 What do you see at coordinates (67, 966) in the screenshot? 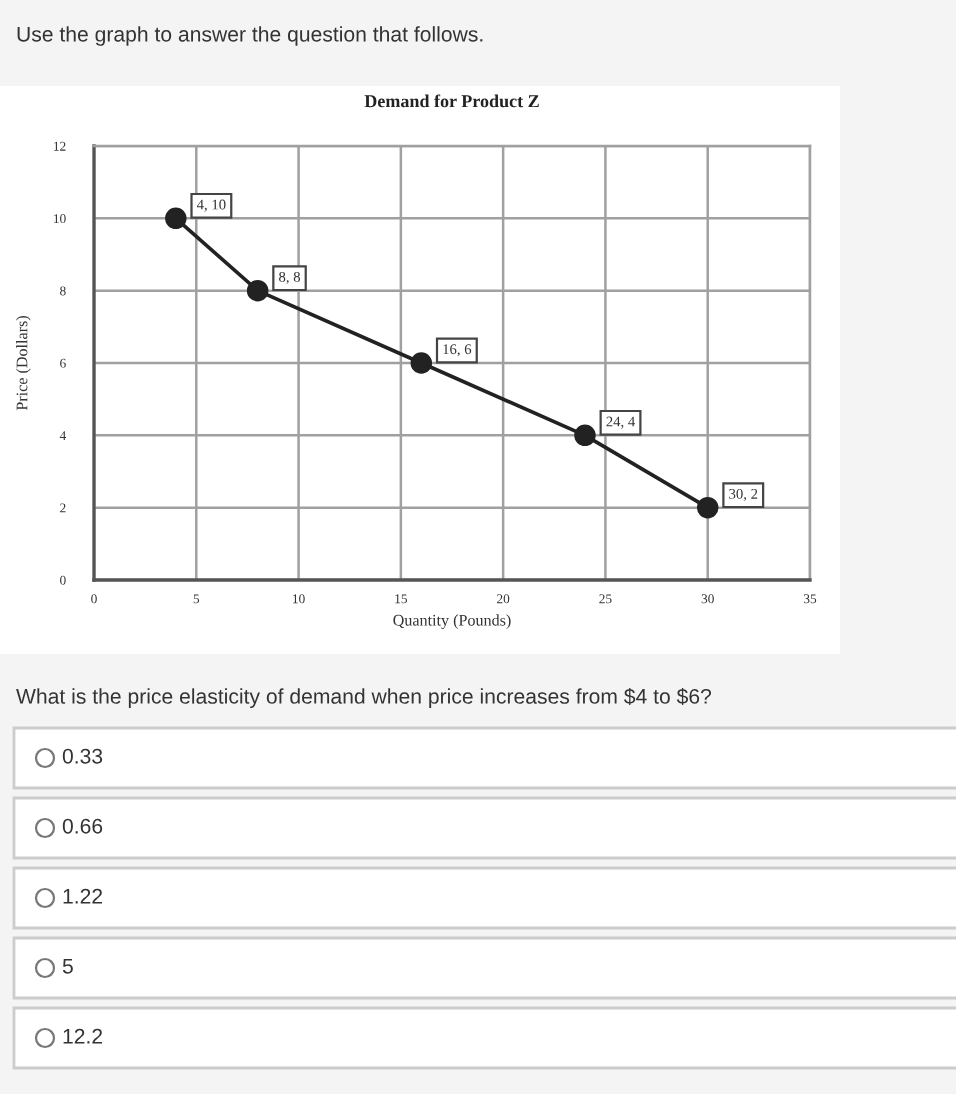
I see `text: 5` at bounding box center [67, 966].